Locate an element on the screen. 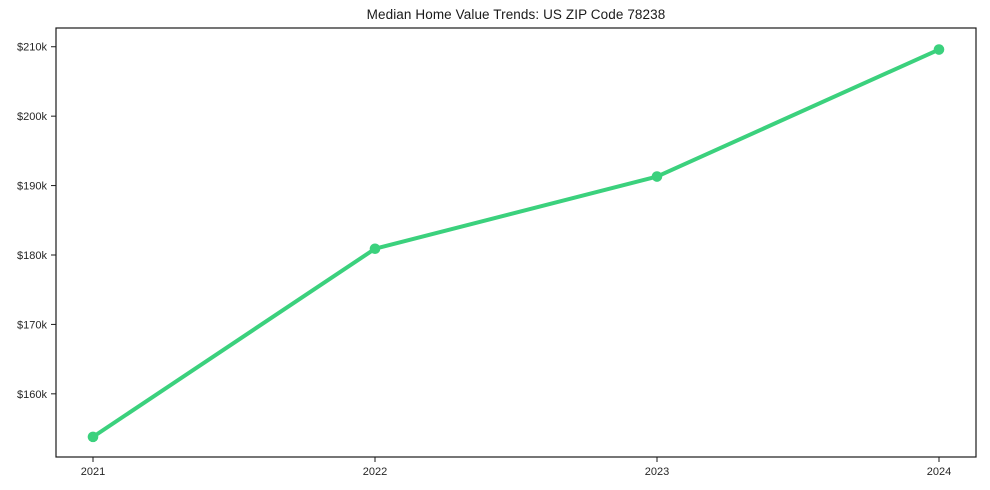 This screenshot has height=490, width=990. x-tick-label: 2024 is located at coordinates (939, 472).